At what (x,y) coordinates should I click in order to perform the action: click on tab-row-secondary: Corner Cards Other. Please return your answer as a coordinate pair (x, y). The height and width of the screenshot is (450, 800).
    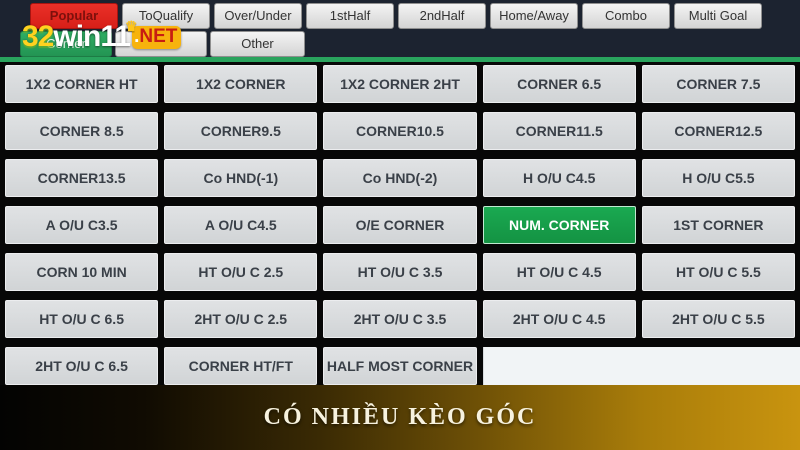
    Looking at the image, I should click on (400, 43).